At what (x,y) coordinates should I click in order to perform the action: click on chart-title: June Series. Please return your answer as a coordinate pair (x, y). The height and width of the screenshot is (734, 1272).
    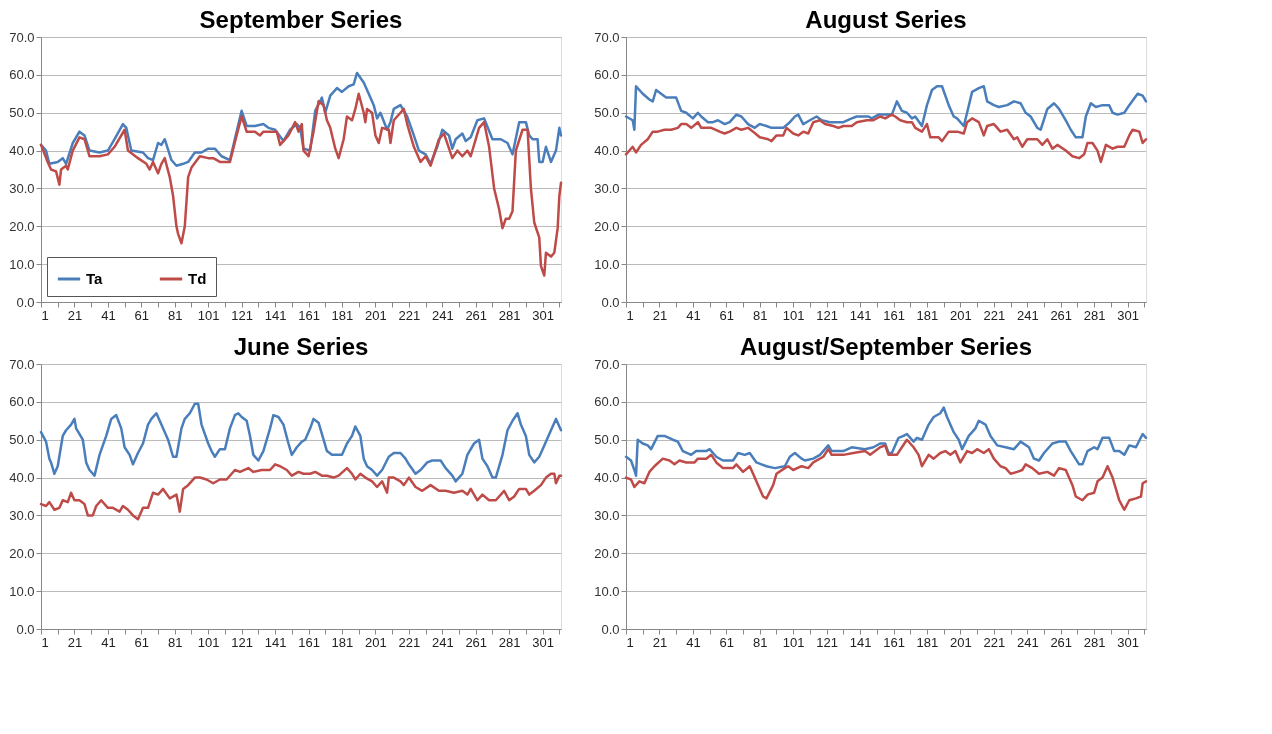
    Looking at the image, I should click on (301, 346).